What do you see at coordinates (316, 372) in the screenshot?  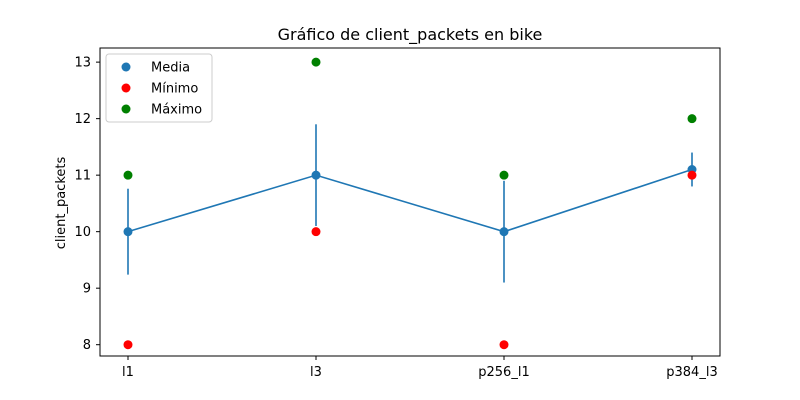 I see `x-tick-label: l3` at bounding box center [316, 372].